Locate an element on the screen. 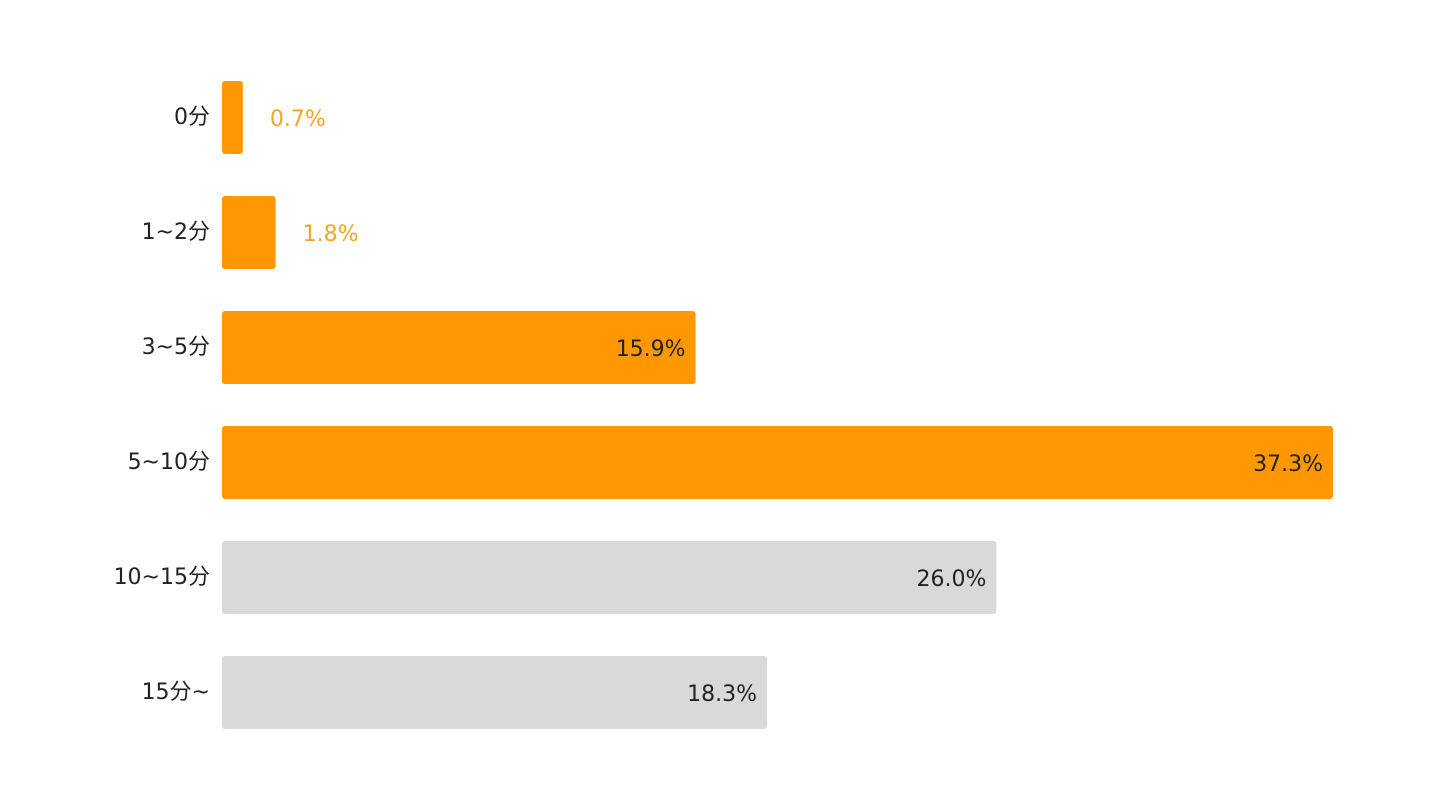  category-label: 1~2分 is located at coordinates (176, 232).